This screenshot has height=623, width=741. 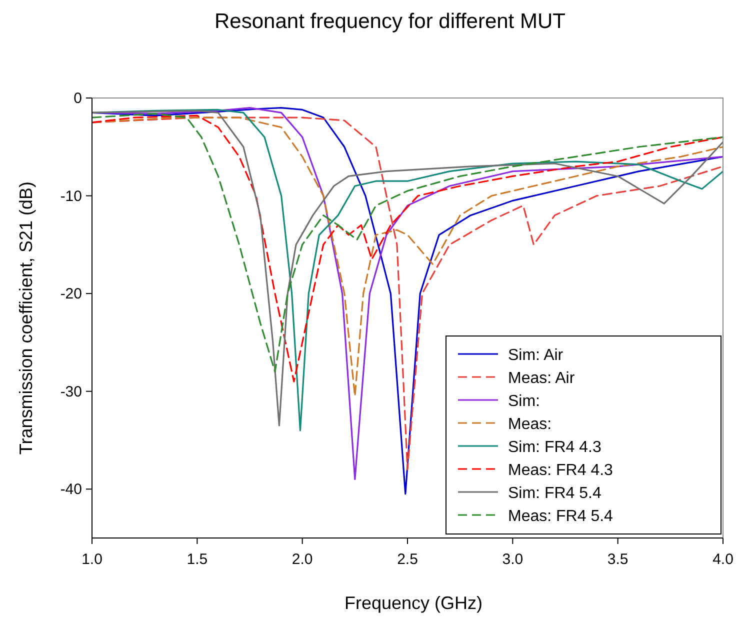 I want to click on y-tick-label: 0, so click(x=78, y=98).